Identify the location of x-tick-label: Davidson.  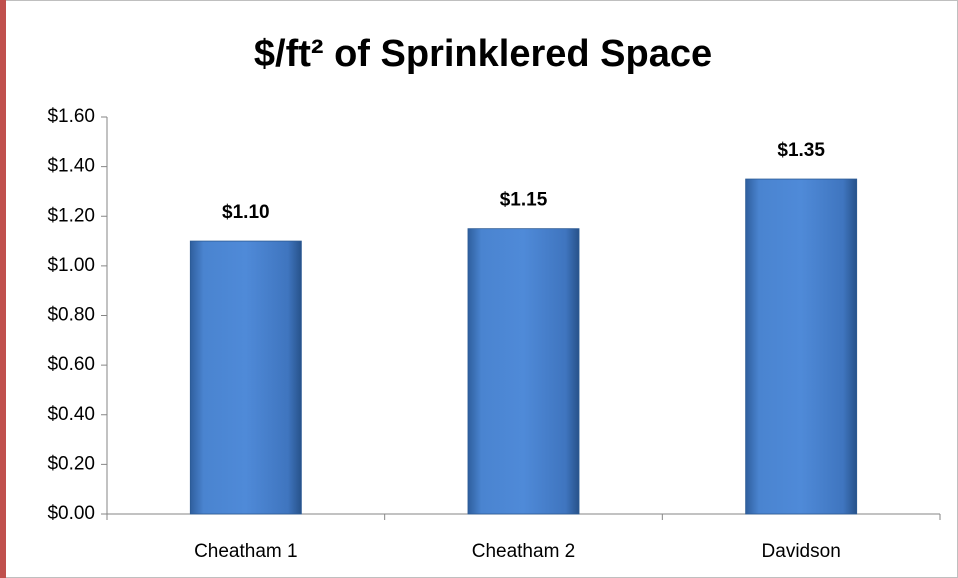
(801, 551).